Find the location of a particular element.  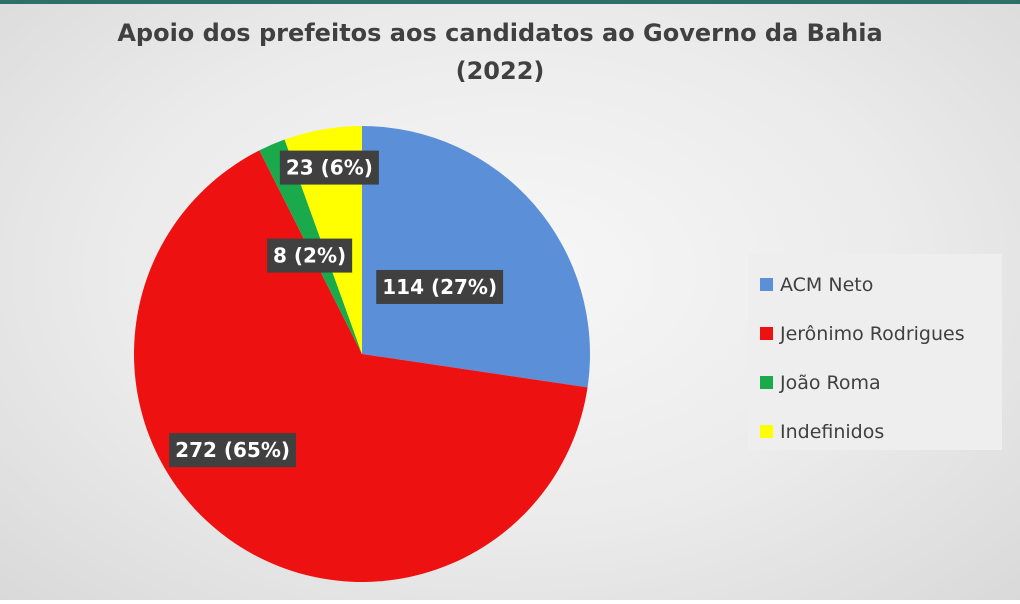

data-label-text: 8 (2%) is located at coordinates (309, 256).